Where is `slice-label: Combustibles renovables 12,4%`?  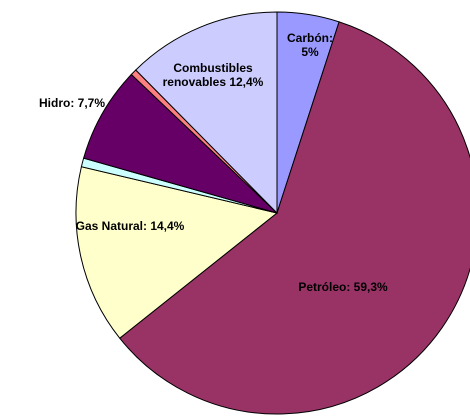 slice-label: Combustibles renovables 12,4% is located at coordinates (213, 75).